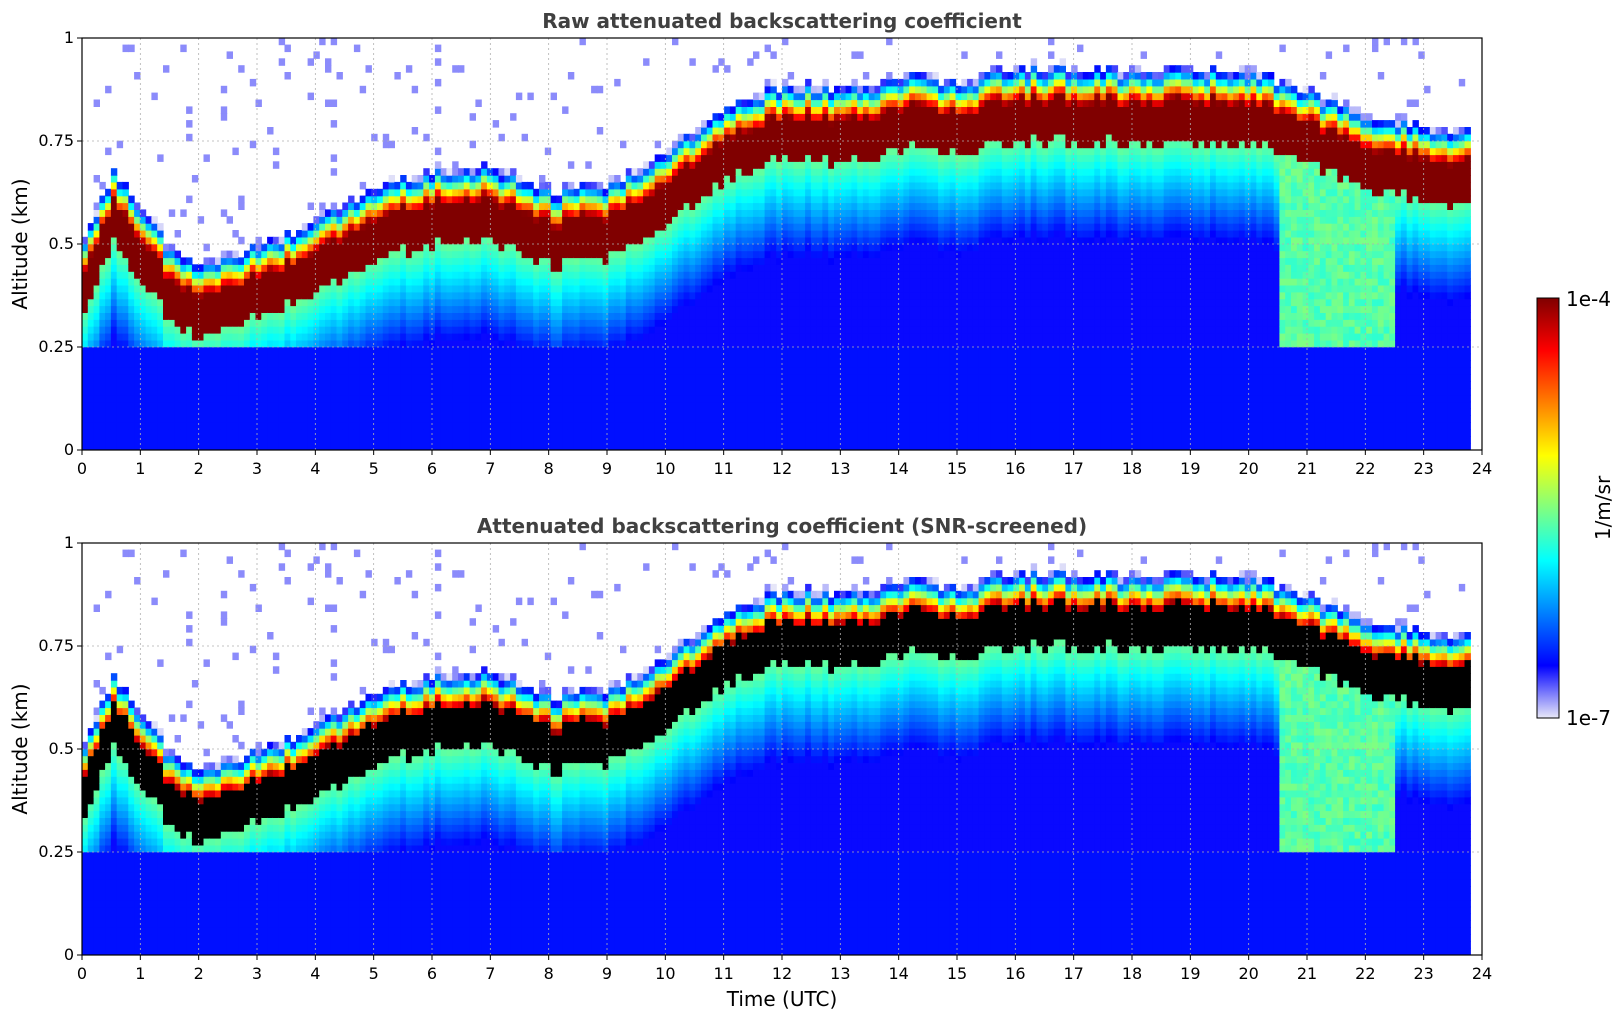 The height and width of the screenshot is (1020, 1621). Describe the element at coordinates (60, 243) in the screenshot. I see `raw-y-ticks: 0 0.25 0.5 0.75 1` at that location.